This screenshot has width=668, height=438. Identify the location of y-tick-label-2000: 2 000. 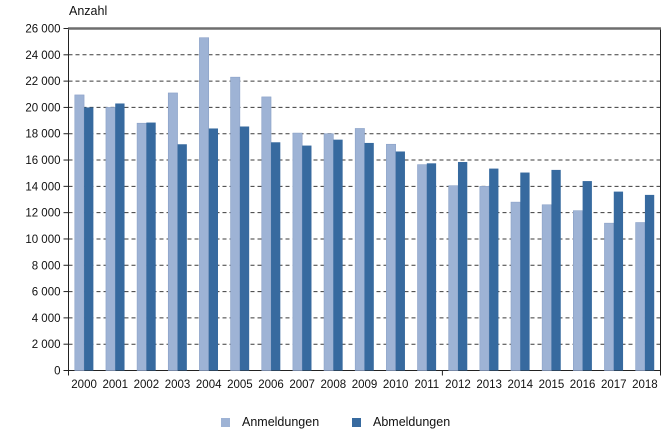
(46, 345).